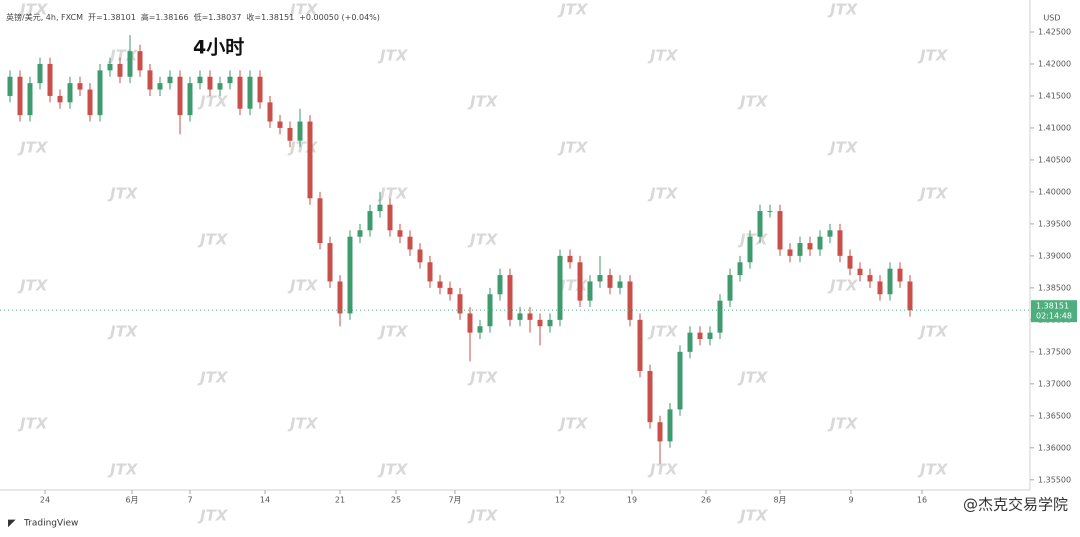 This screenshot has width=1080, height=537. Describe the element at coordinates (396, 500) in the screenshot. I see `x-tick-label: 25` at that location.